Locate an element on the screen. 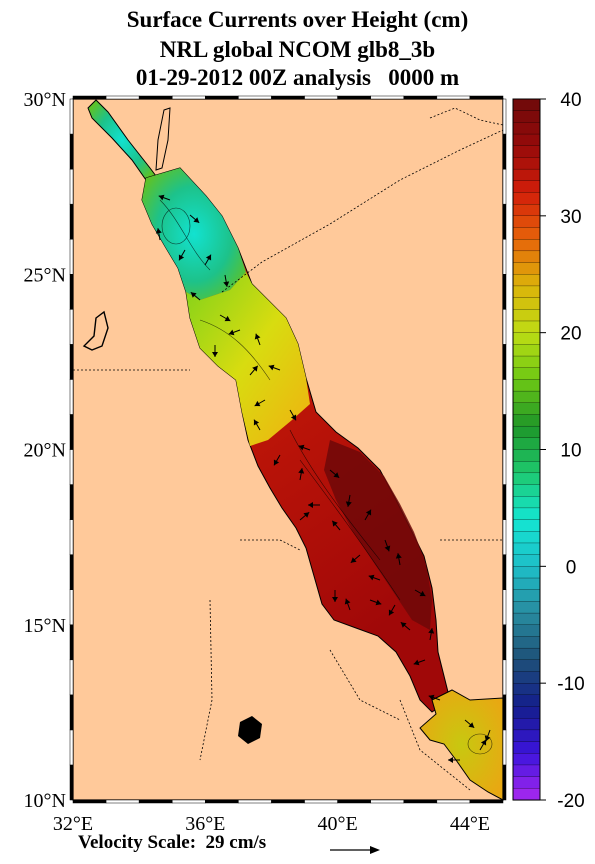 The height and width of the screenshot is (864, 595). colorbar-label: 20 is located at coordinates (570, 334).